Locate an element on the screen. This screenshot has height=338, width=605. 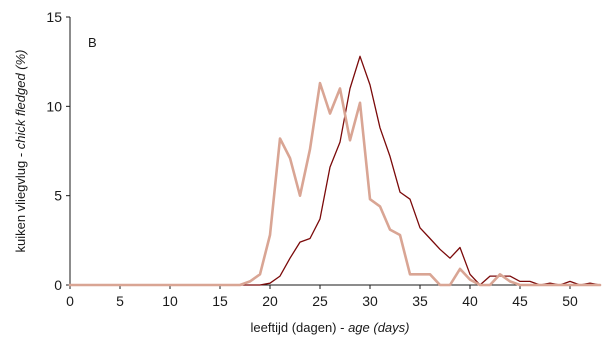
x-tick-label: 30 is located at coordinates (370, 301).